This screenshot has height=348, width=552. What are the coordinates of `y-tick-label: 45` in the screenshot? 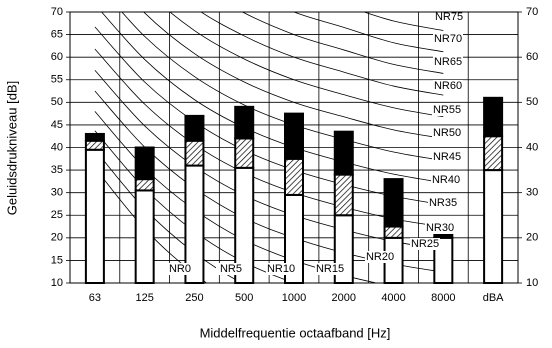 It's located at (57, 125).